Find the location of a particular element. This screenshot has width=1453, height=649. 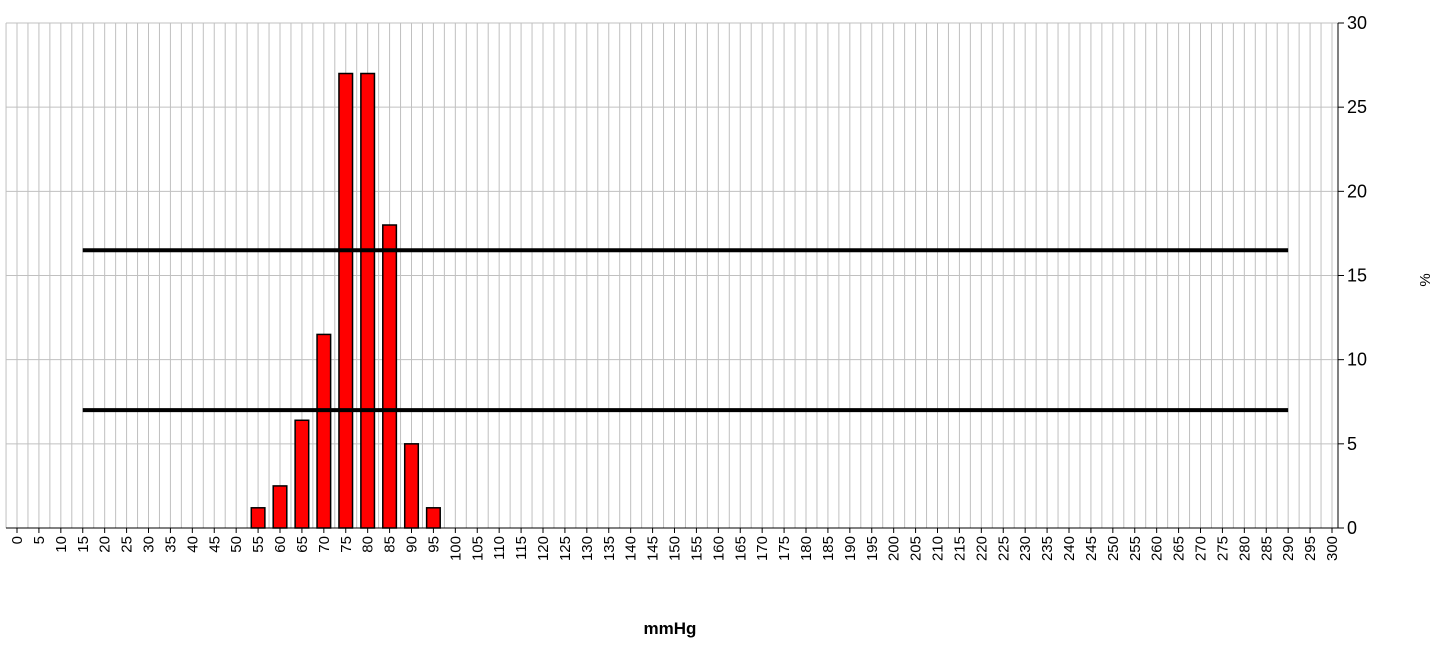

x-tick-label: 105 is located at coordinates (477, 548).